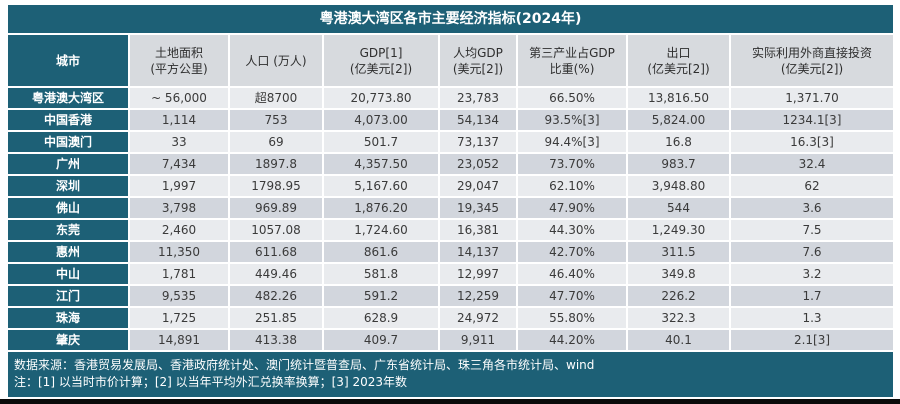  What do you see at coordinates (572, 318) in the screenshot?
I see `data-cell-tertiary-share: 55.80%` at bounding box center [572, 318].